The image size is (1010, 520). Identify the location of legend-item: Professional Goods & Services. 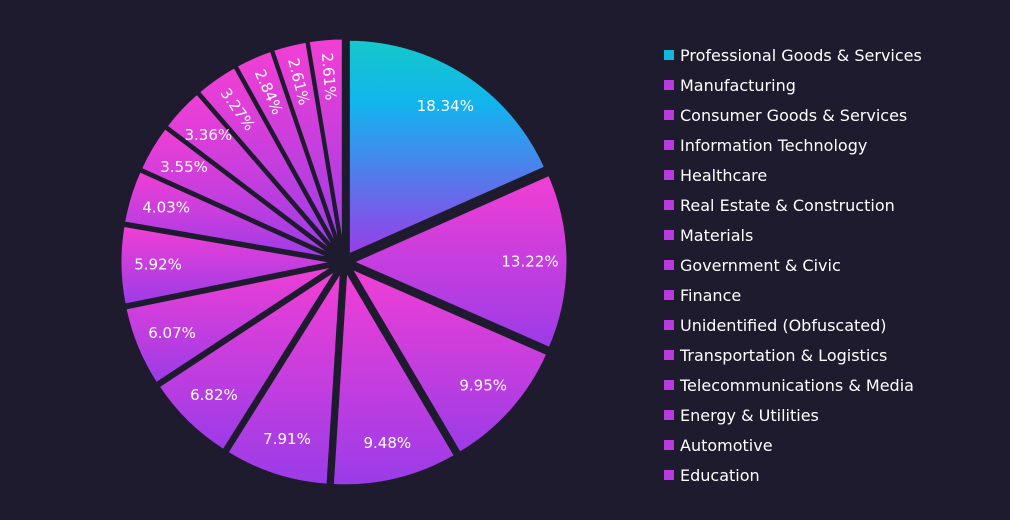
(793, 55).